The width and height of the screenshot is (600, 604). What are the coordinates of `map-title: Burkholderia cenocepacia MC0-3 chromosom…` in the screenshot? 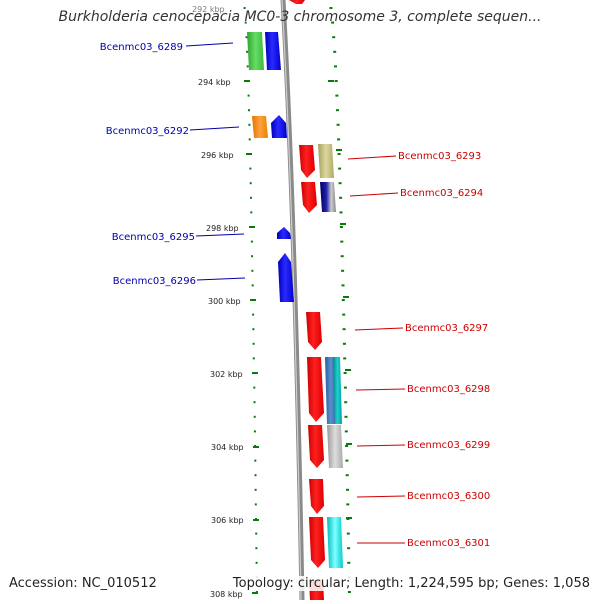 It's located at (300, 17).